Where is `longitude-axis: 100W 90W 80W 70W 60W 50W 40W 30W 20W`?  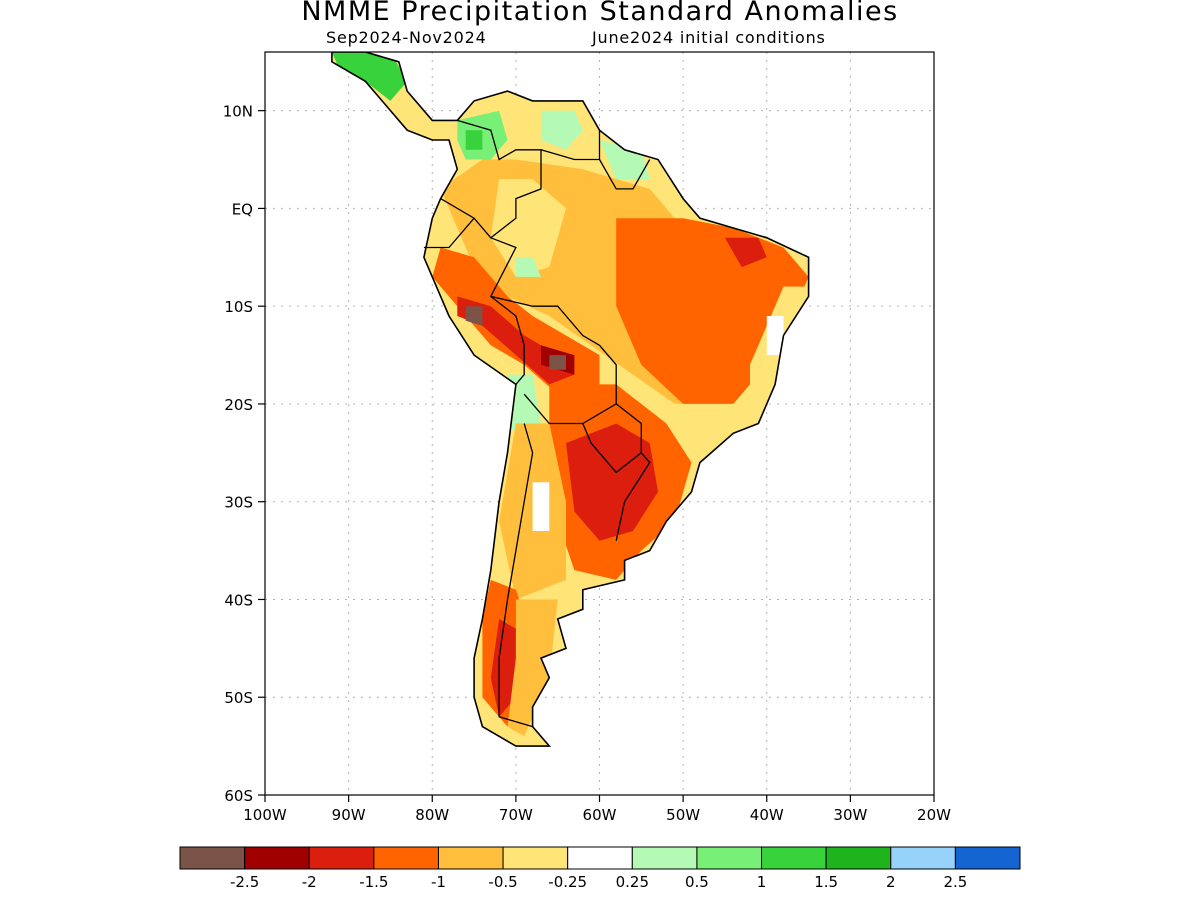 longitude-axis: 100W 90W 80W 70W 60W 50W 40W 30W 20W is located at coordinates (597, 809).